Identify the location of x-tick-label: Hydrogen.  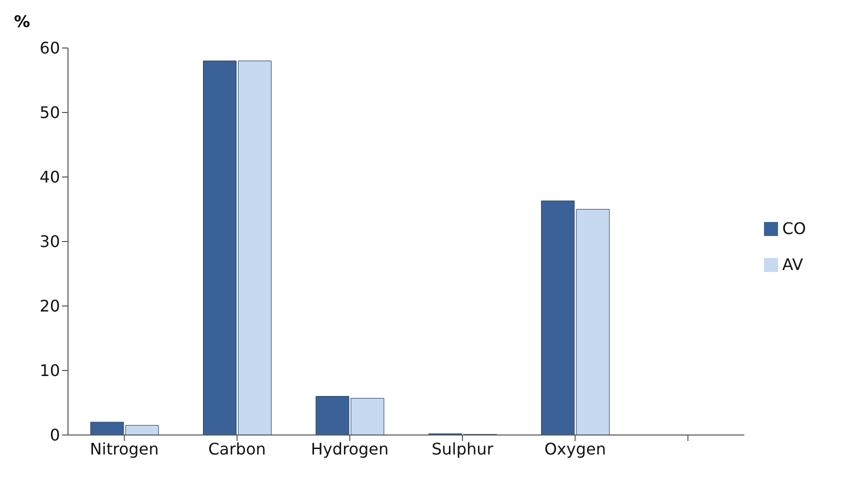
(349, 448).